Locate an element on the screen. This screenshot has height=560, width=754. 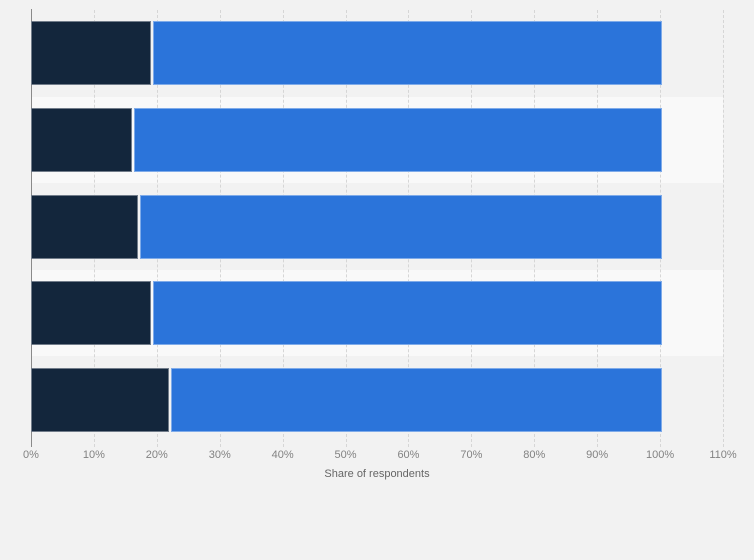
gridline is located at coordinates (723, 228).